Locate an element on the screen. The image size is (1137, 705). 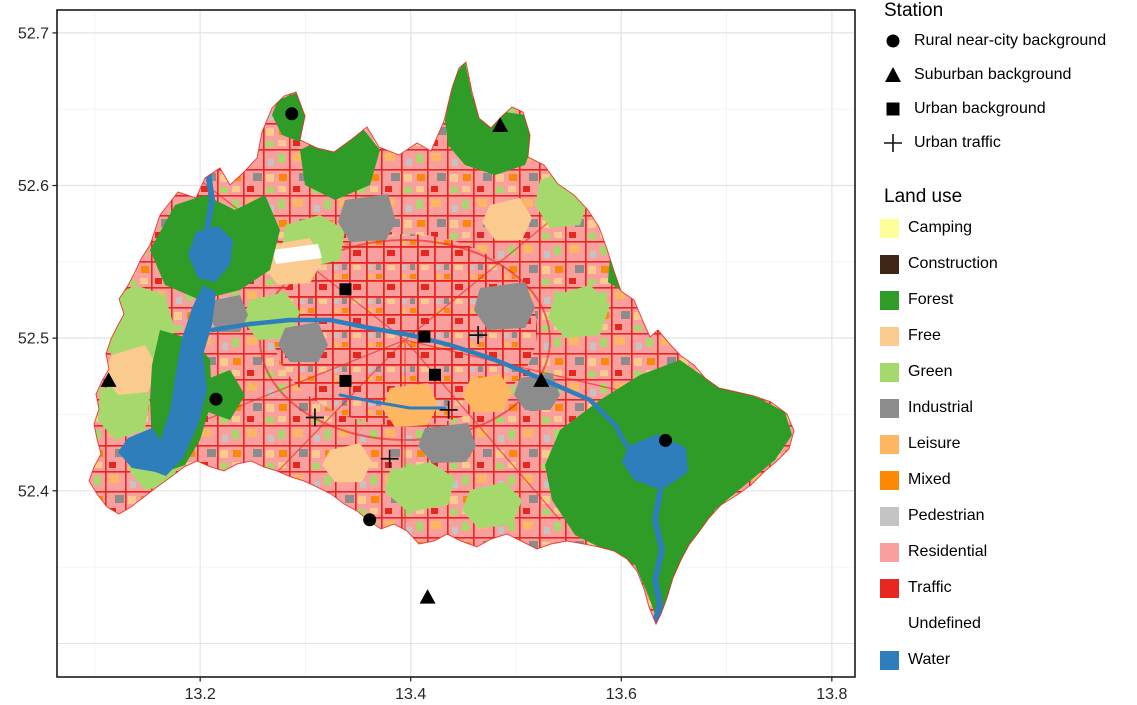
triangle-symbol-icon is located at coordinates (893, 75).